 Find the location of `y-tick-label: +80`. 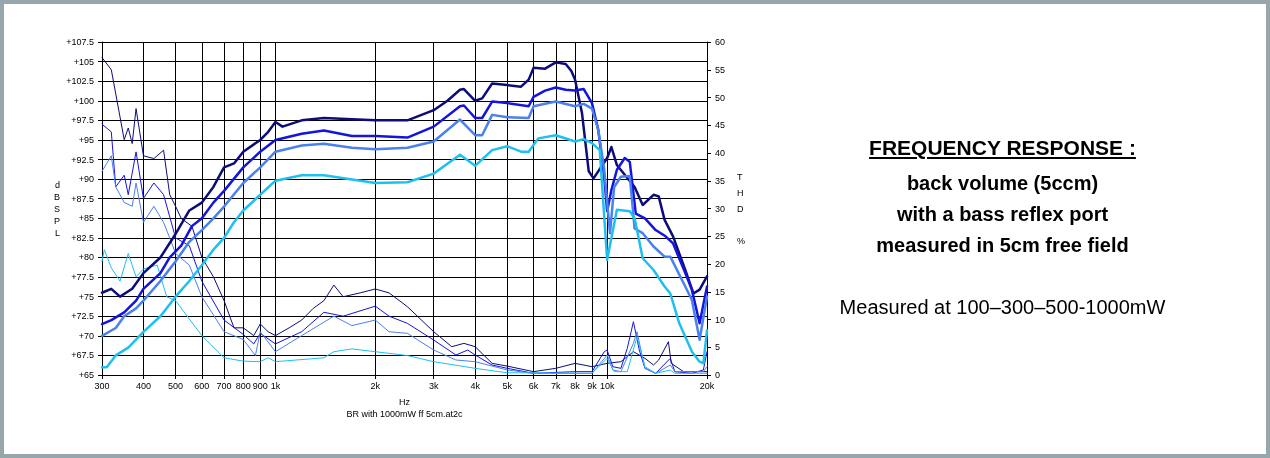

y-tick-label: +80 is located at coordinates (86, 257).